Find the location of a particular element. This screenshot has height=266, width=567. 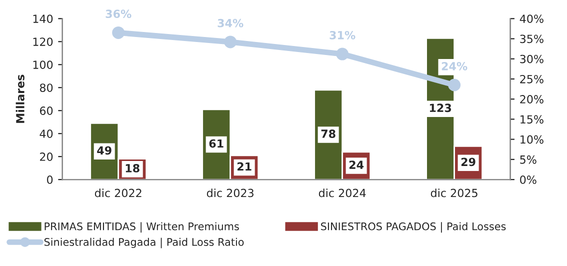

y-tick-label: 80 is located at coordinates (46, 88).